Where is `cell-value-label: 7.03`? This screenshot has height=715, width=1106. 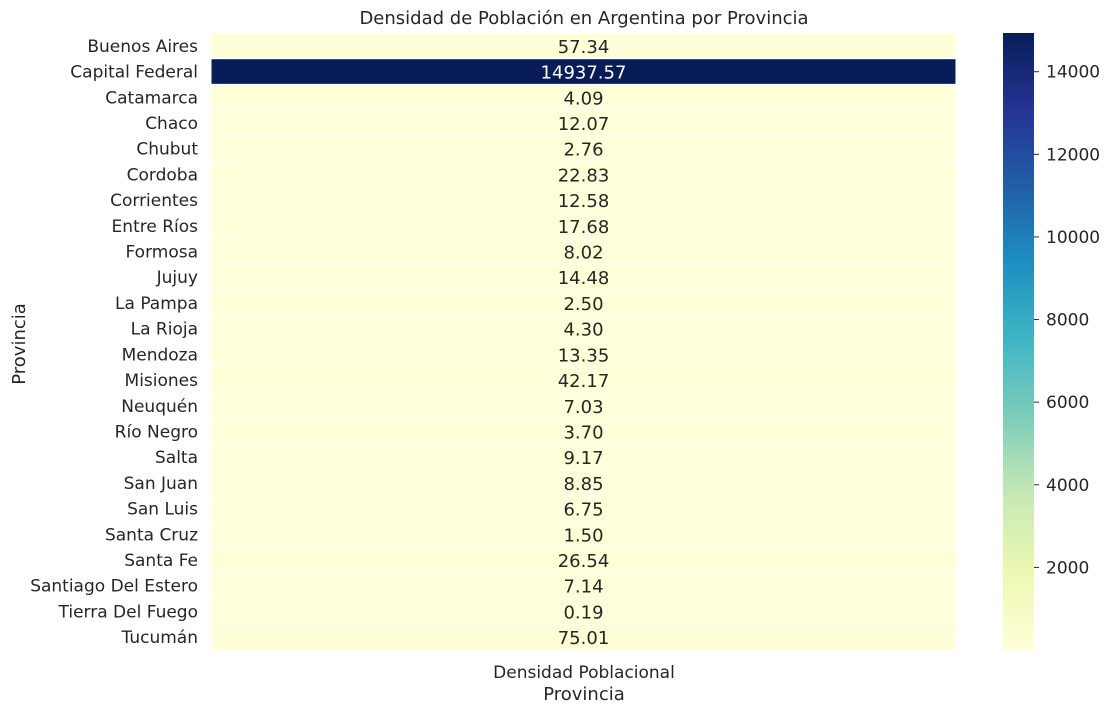 cell-value-label: 7.03 is located at coordinates (583, 407).